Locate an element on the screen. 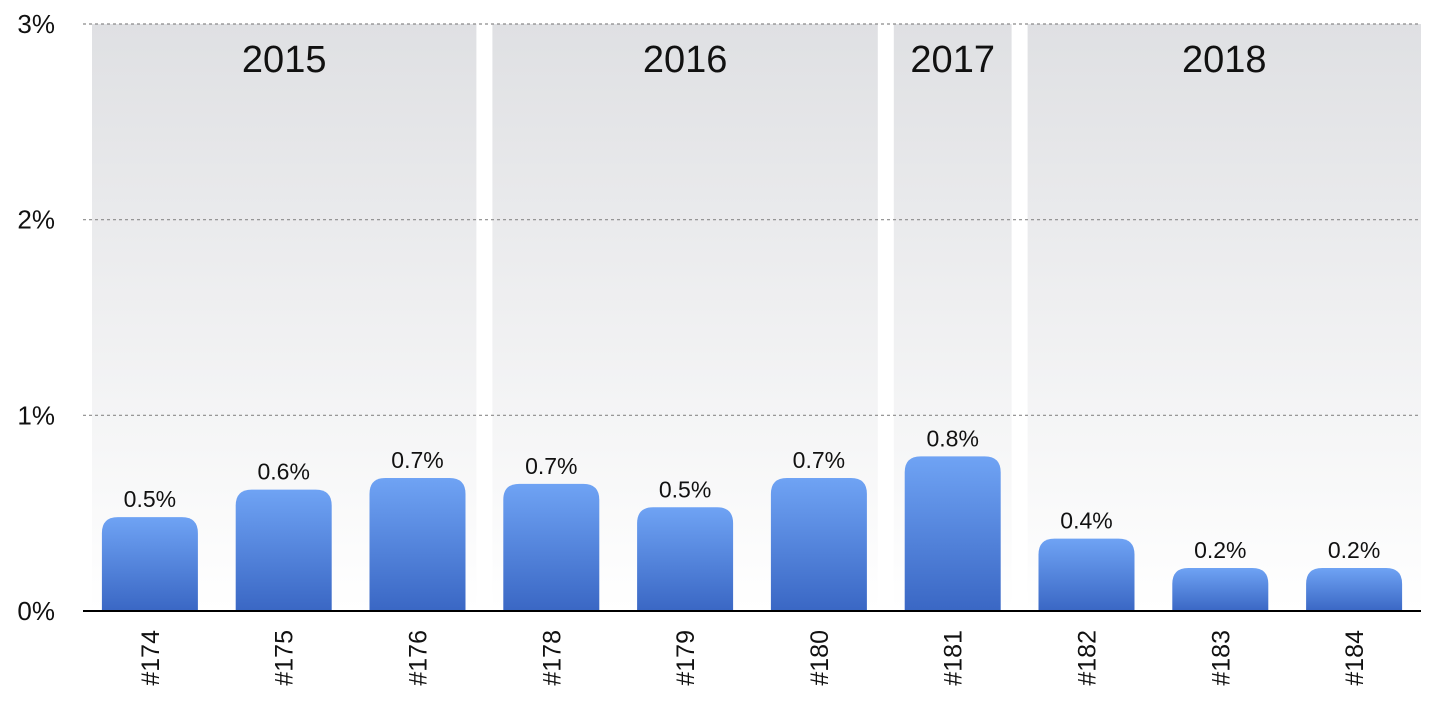 The width and height of the screenshot is (1439, 721). data-label: 0.8% is located at coordinates (952, 438).